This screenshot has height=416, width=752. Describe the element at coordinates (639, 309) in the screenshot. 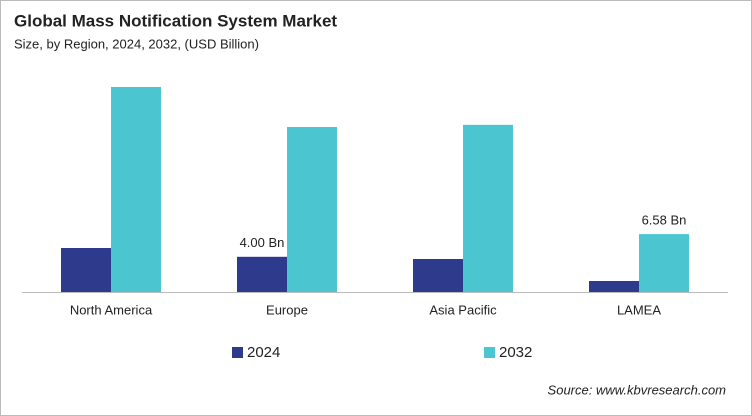

I see `x-tick-label: LAMEA` at that location.